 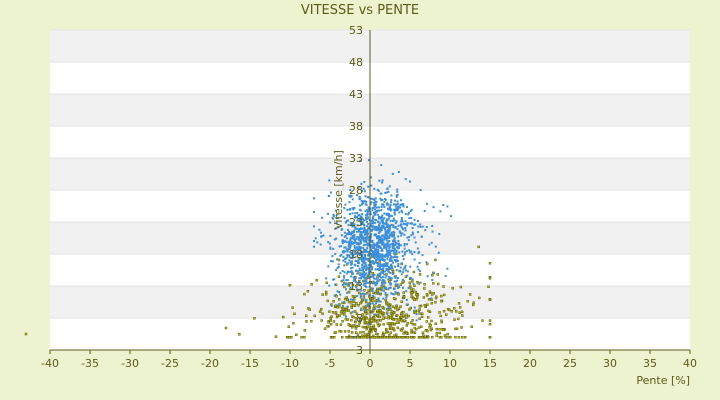 What do you see at coordinates (50, 363) in the screenshot?
I see `x-tick-label: -40` at bounding box center [50, 363].